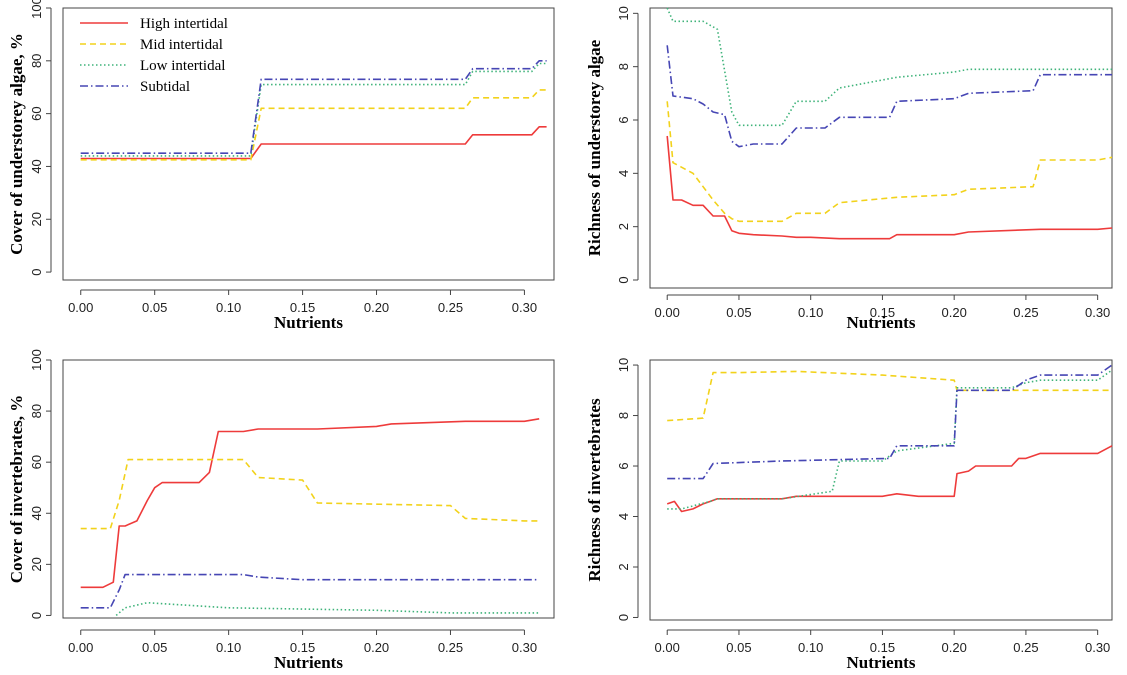 This screenshot has width=1127, height=675. What do you see at coordinates (184, 24) in the screenshot?
I see `legend-label: High intertidal` at bounding box center [184, 24].